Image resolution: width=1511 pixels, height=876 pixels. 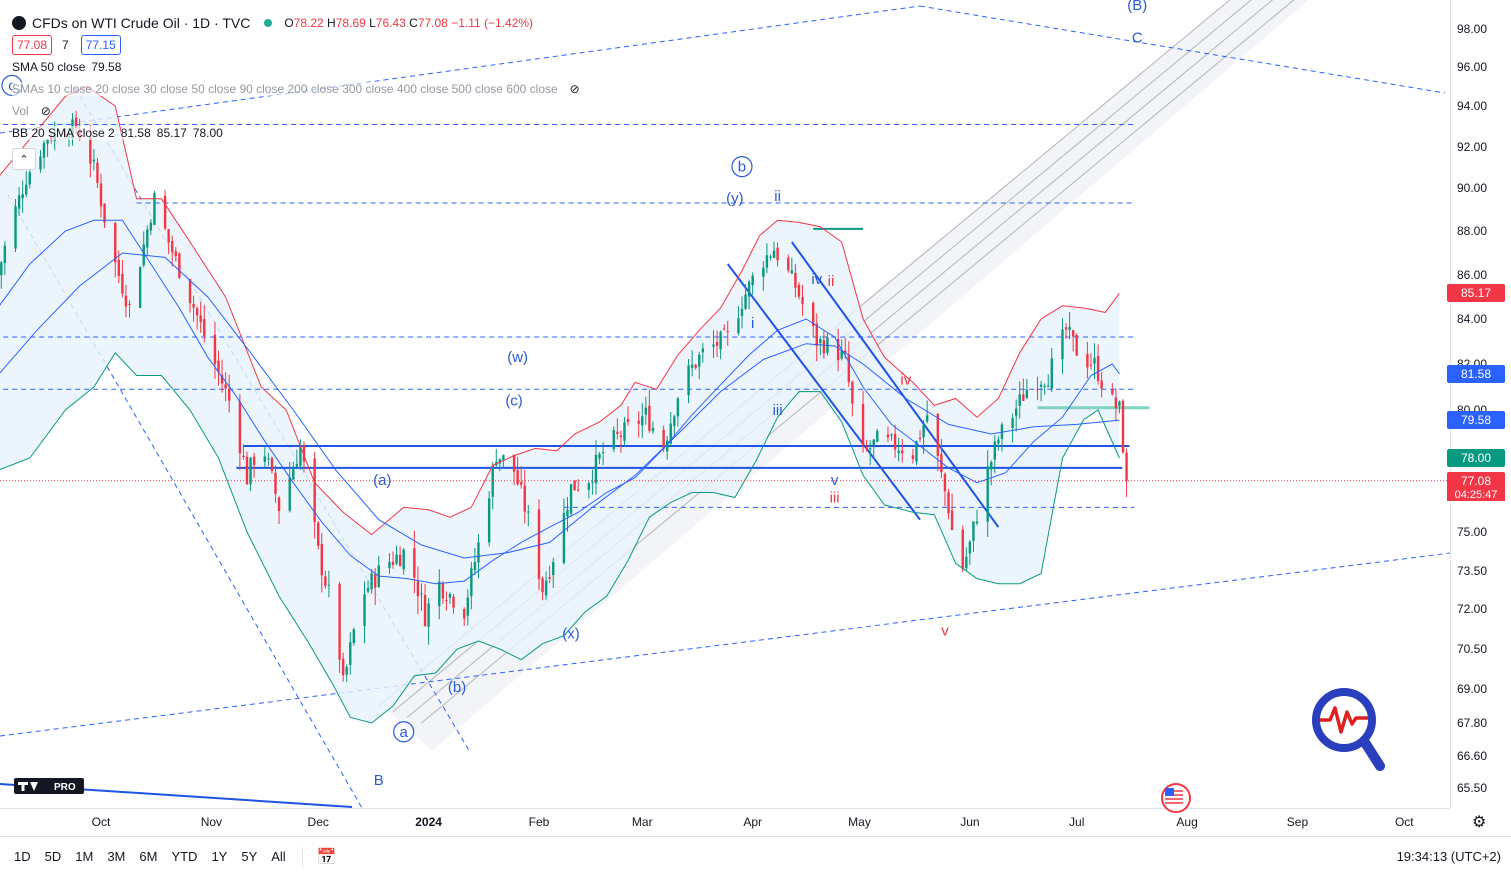 What do you see at coordinates (67, 67) in the screenshot?
I see `indicator-sma50: SMA 50 close 79.58` at bounding box center [67, 67].